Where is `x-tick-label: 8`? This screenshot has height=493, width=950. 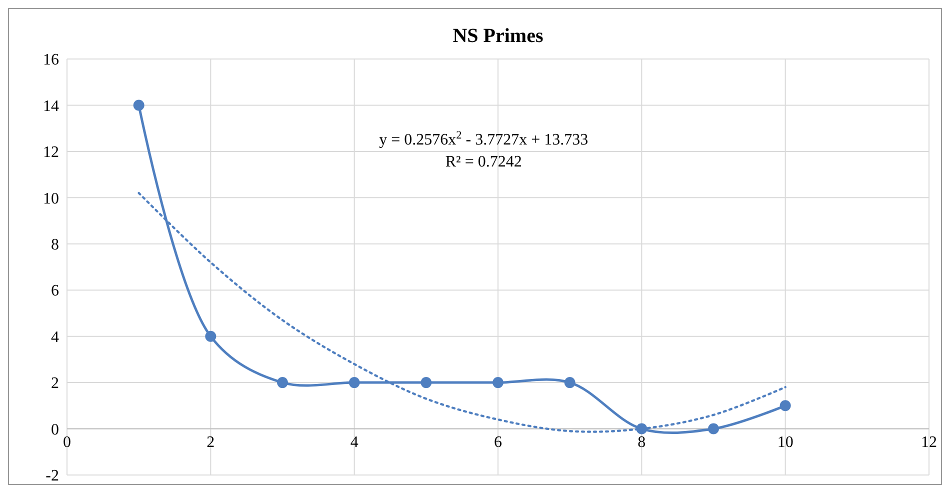 x-tick-label: 8 is located at coordinates (642, 442).